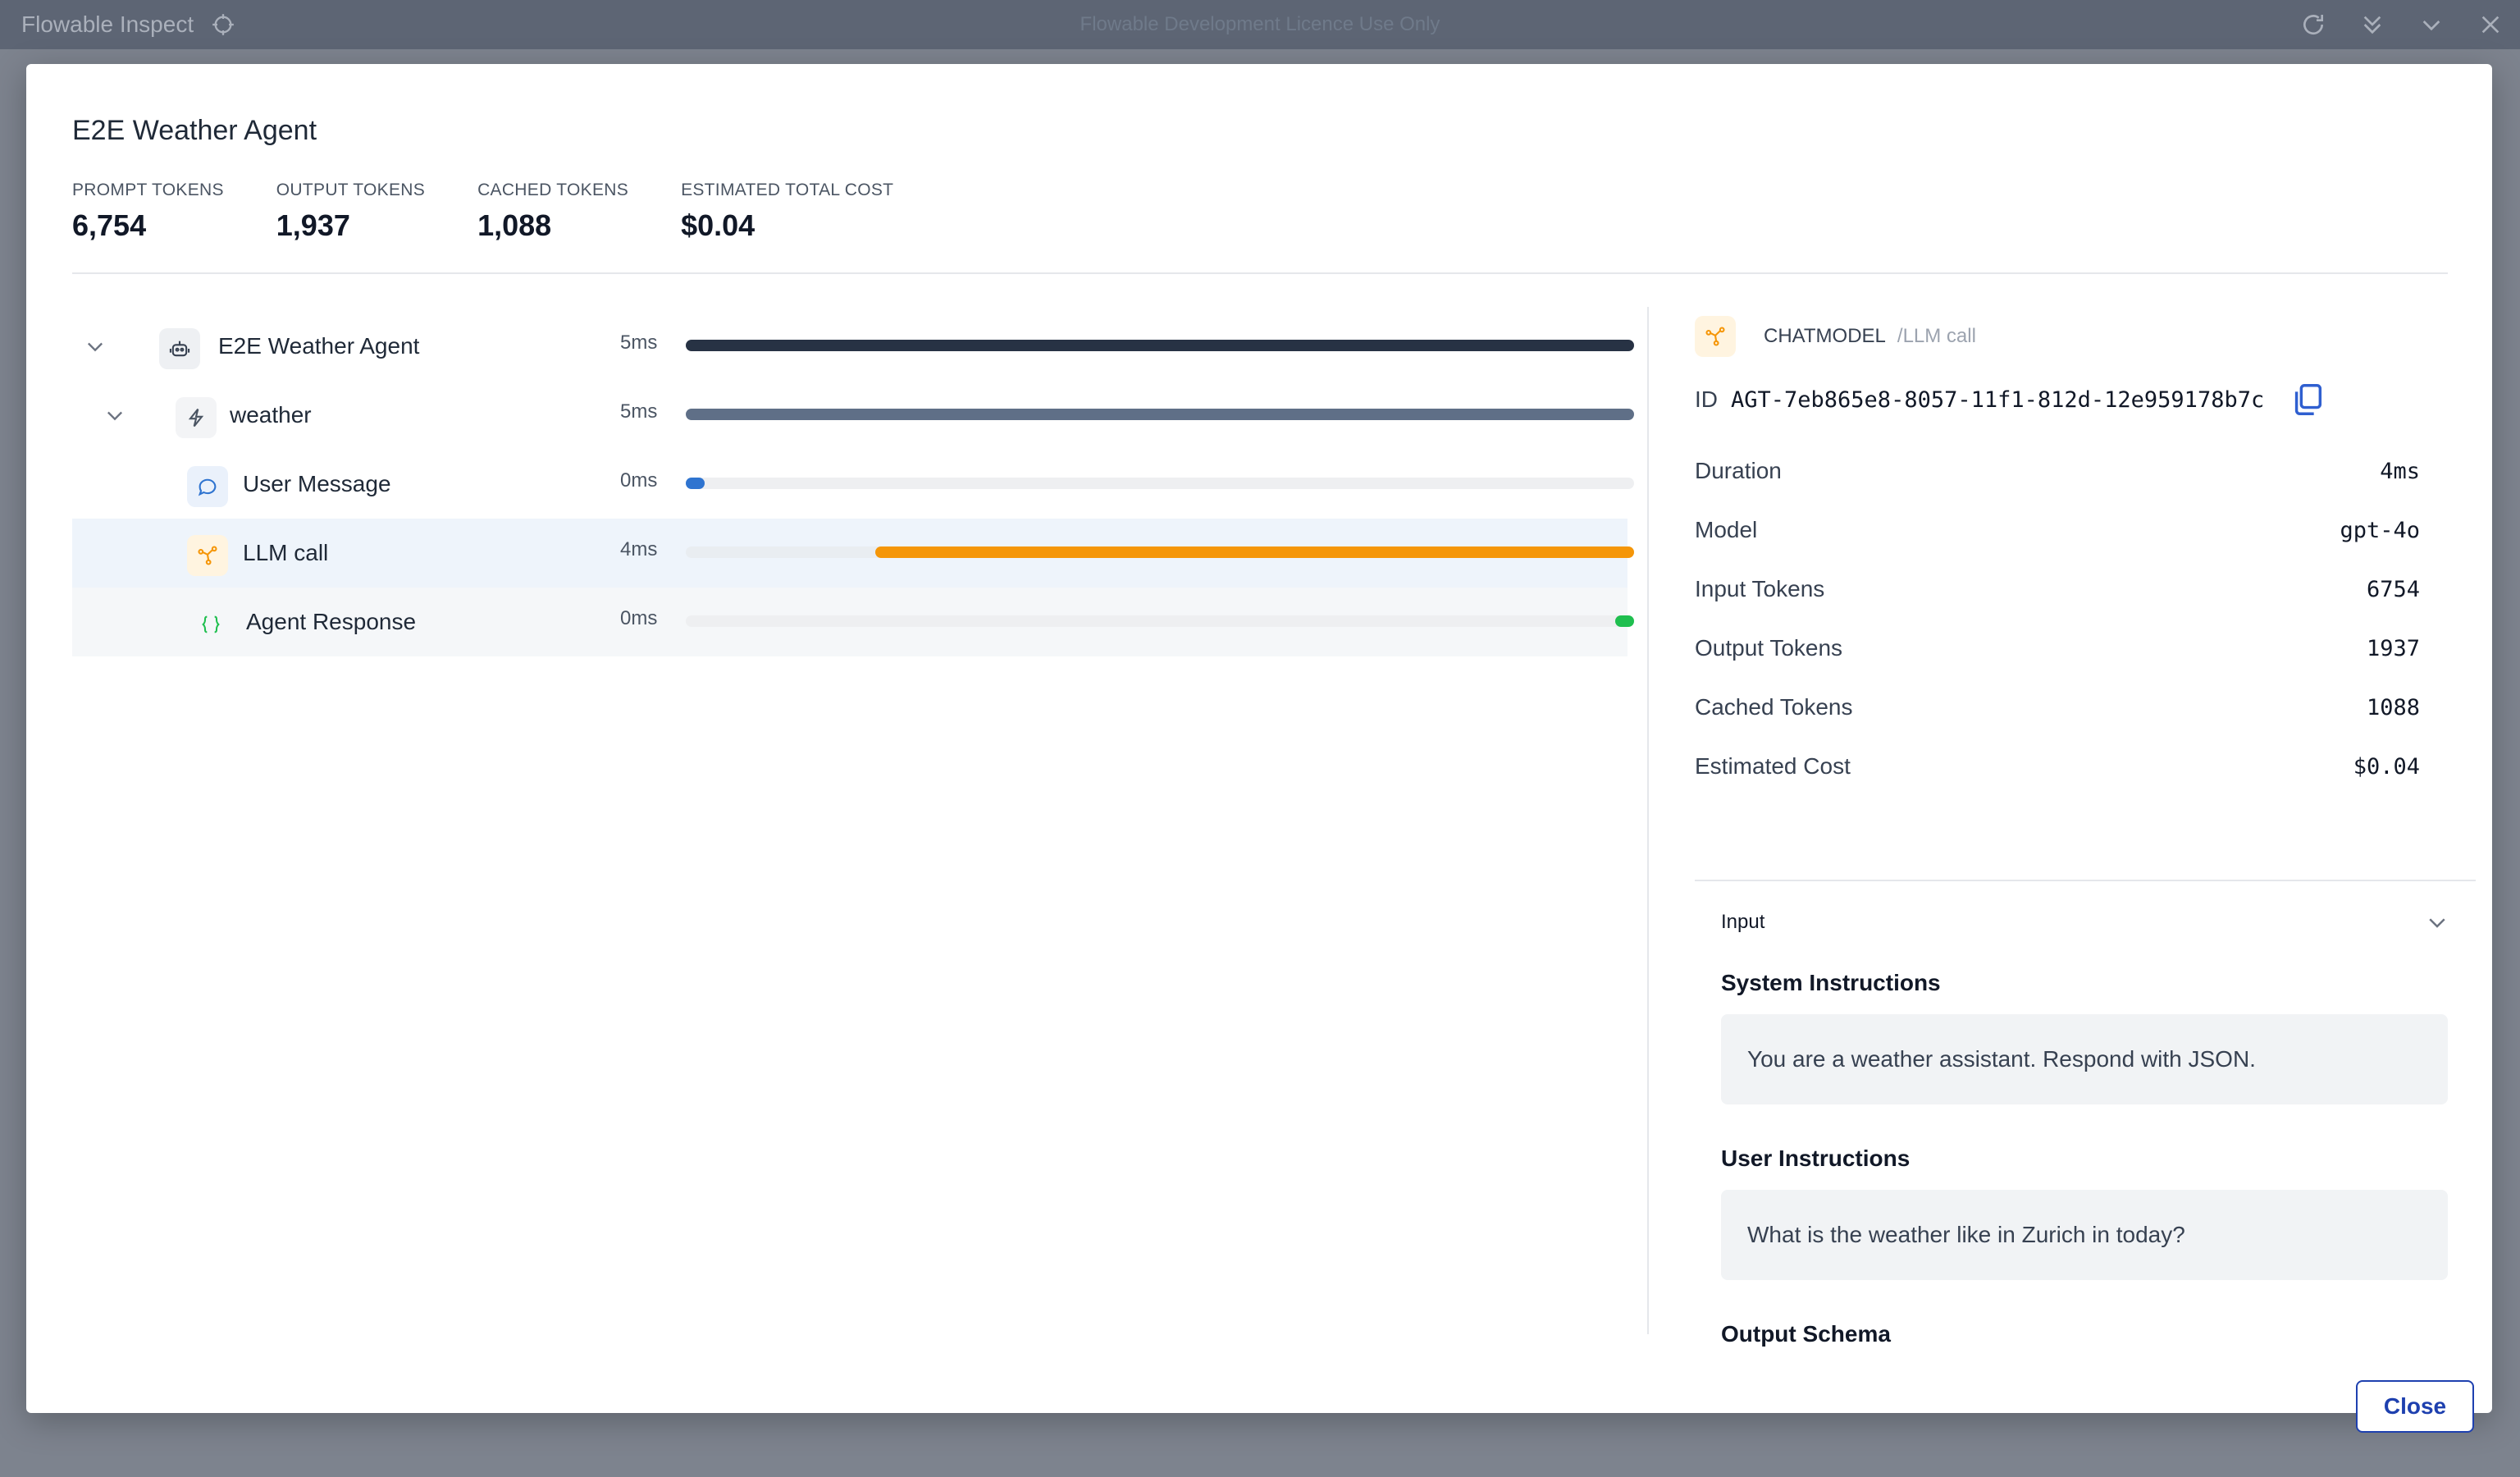 Image resolution: width=2520 pixels, height=1477 pixels. Describe the element at coordinates (110, 225) in the screenshot. I see `stat-value: 6,754` at that location.